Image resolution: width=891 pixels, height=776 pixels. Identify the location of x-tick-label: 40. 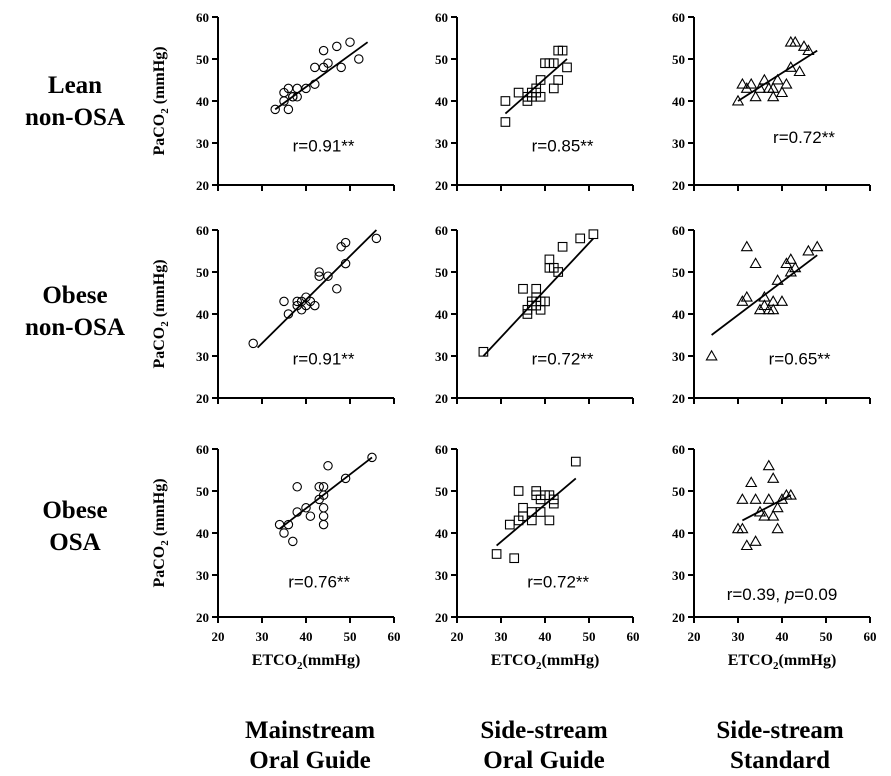
(545, 636).